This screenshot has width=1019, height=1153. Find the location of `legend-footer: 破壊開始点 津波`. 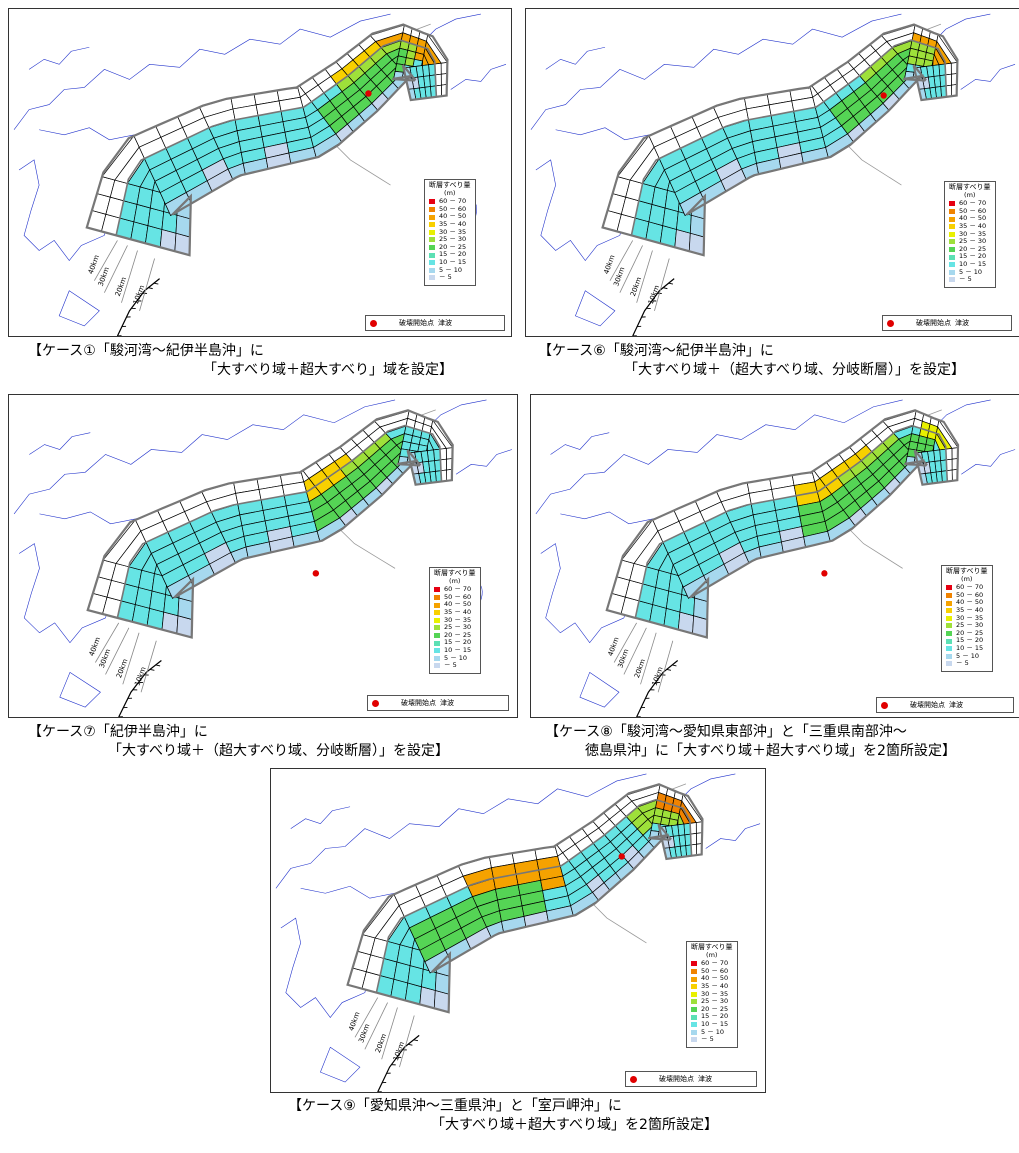

legend-footer: 破壊開始点 津波 is located at coordinates (947, 323).